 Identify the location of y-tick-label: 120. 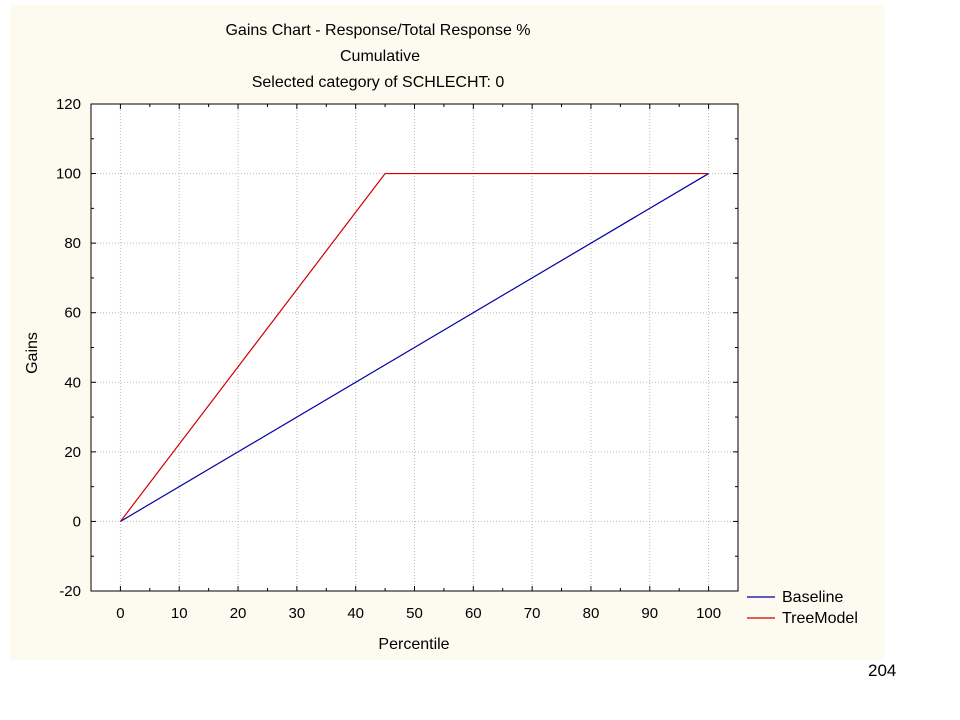
(68, 104).